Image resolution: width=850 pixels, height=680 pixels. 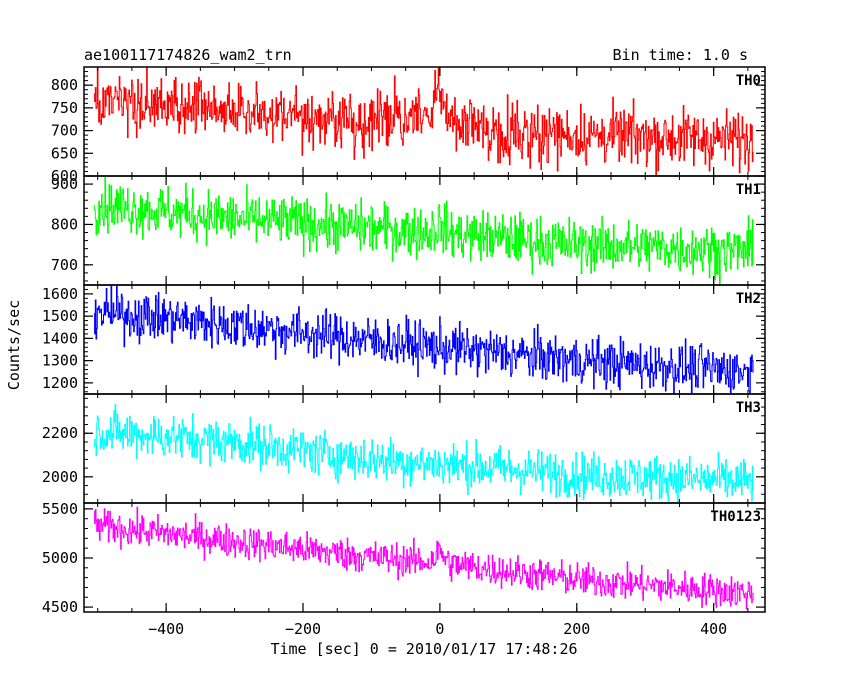 What do you see at coordinates (166, 629) in the screenshot?
I see `x-tick-label: −400` at bounding box center [166, 629].